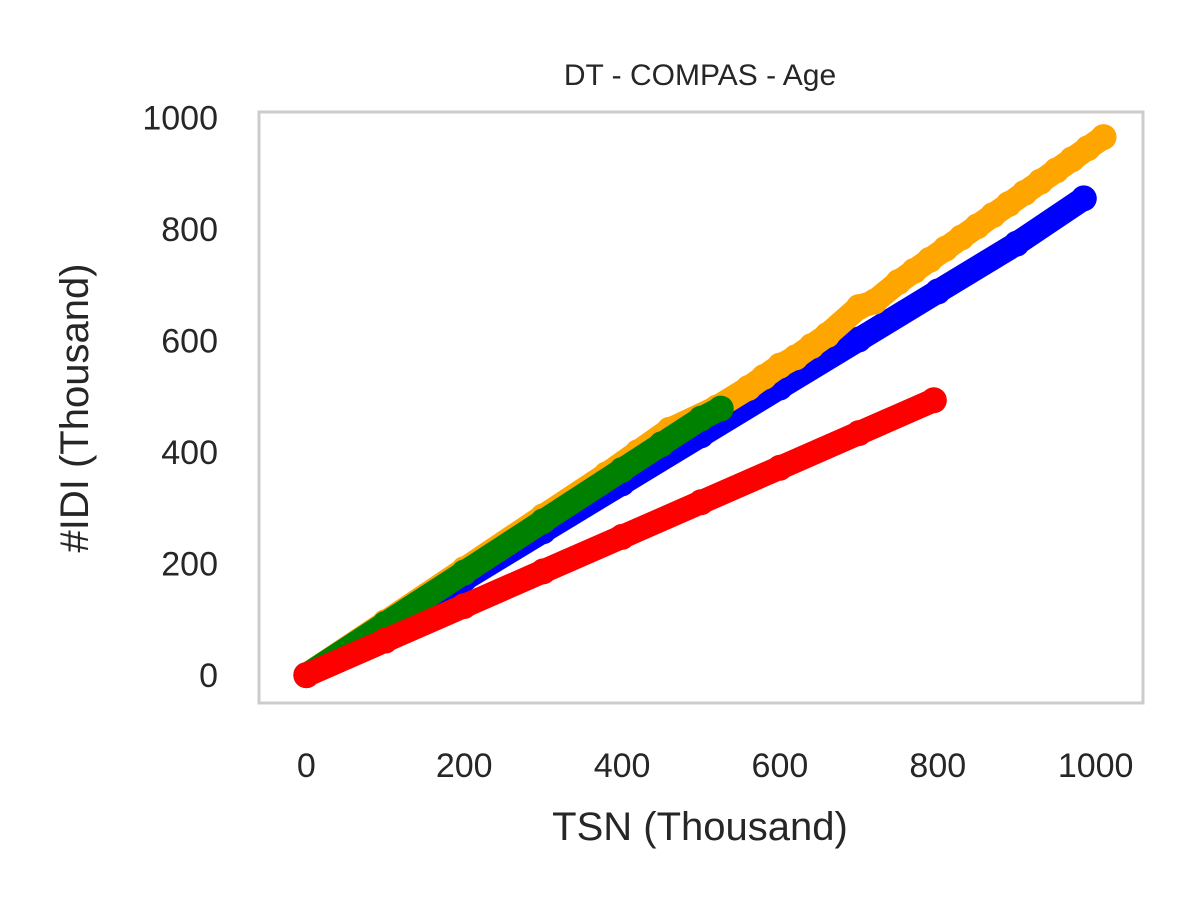  Describe the element at coordinates (1096, 766) in the screenshot. I see `x-tick-label: 1000` at that location.